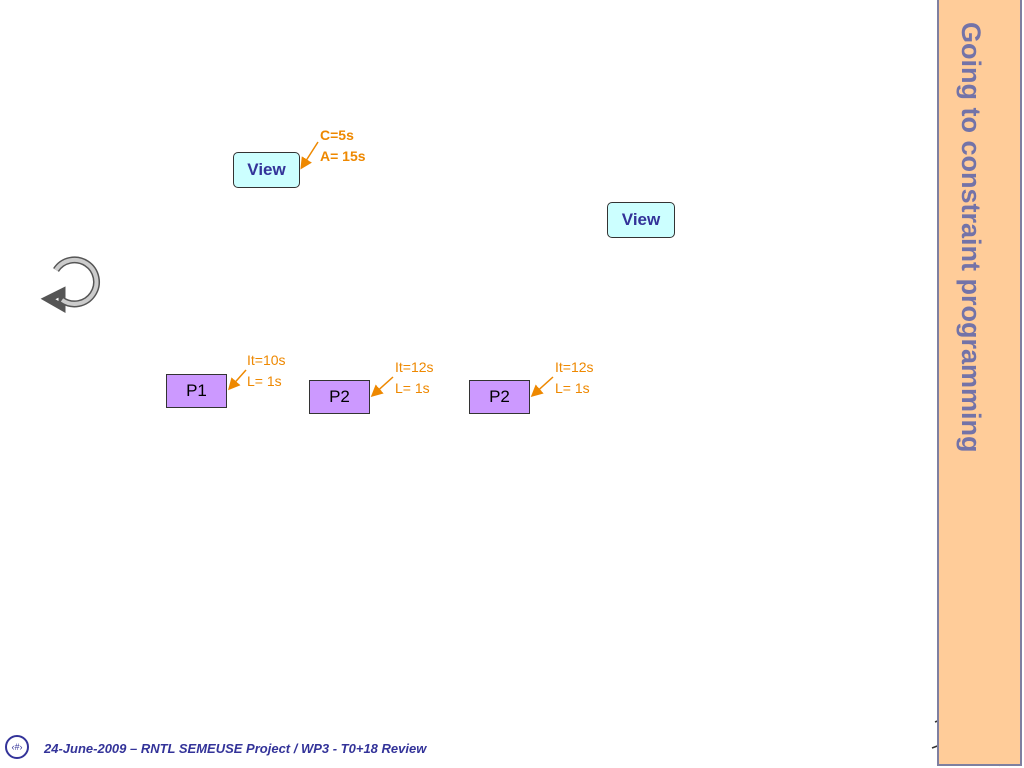  Describe the element at coordinates (17, 747) in the screenshot. I see `page-number: ‹#›` at that location.